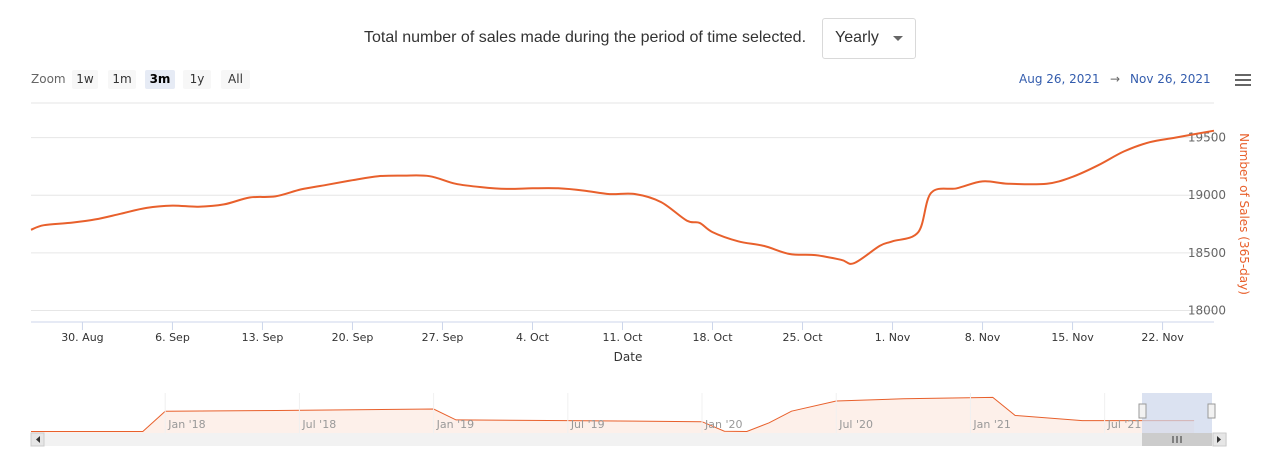 The image size is (1280, 453). I want to click on zoom-label: Zoom, so click(48, 79).